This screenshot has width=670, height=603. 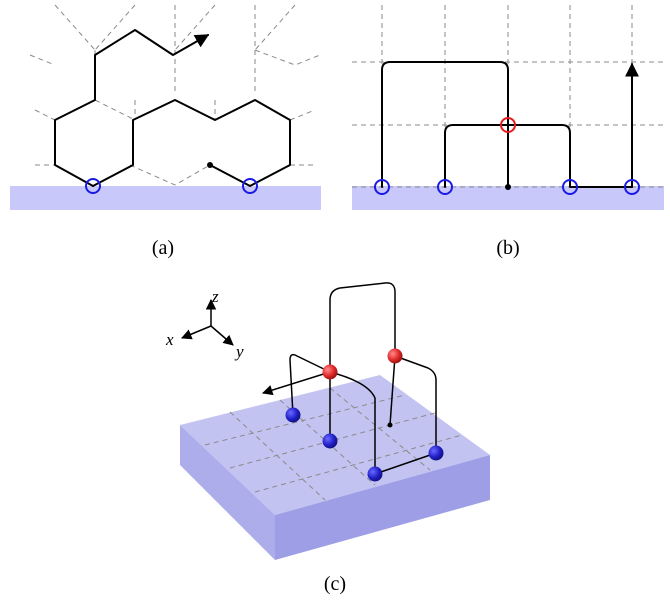 I want to click on caption-a: (a), so click(x=163, y=248).